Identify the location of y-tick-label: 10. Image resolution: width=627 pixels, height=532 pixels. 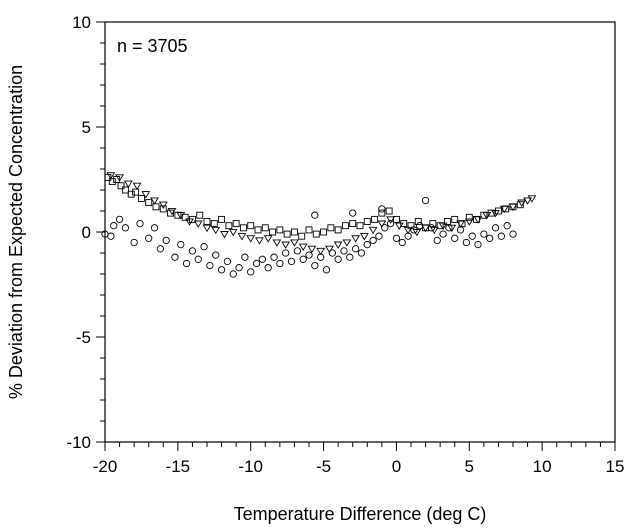
(81, 22).